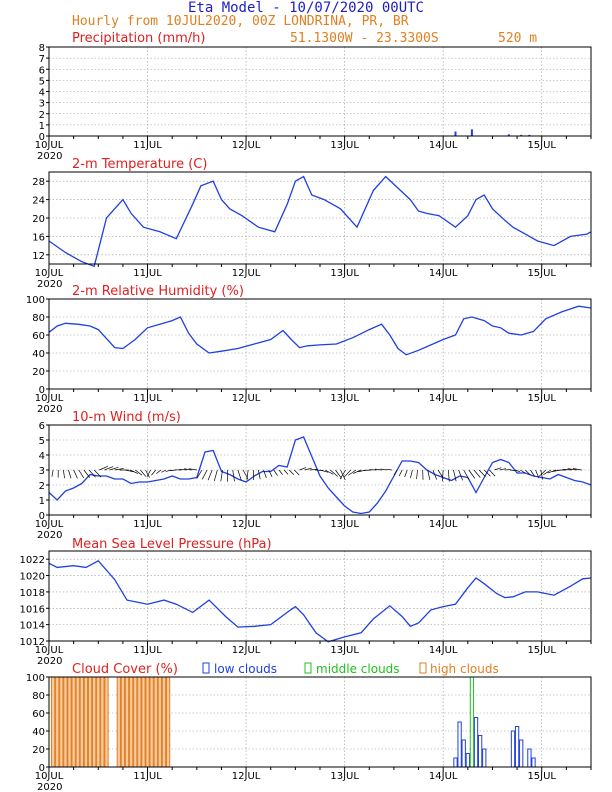  I want to click on pressure-title: Mean Sea Level Pressure (hPa), so click(172, 544).